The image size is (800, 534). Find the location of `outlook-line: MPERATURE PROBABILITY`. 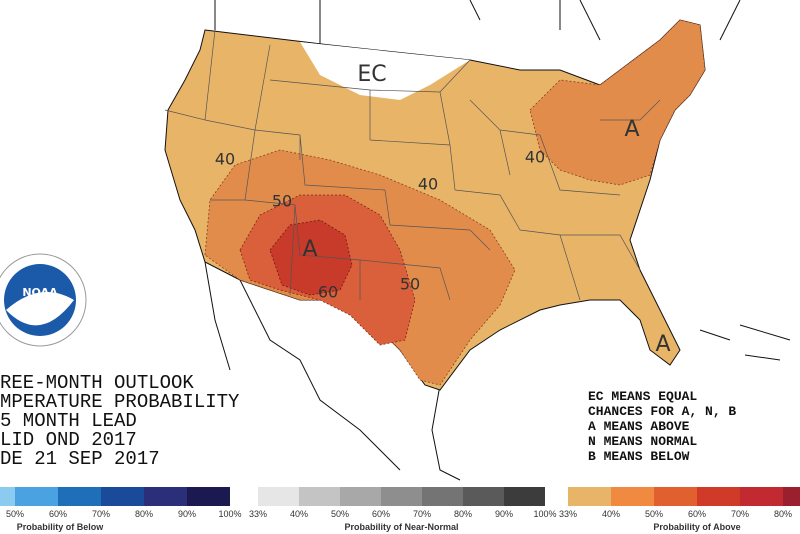

outlook-line: MPERATURE PROBABILITY is located at coordinates (120, 402).